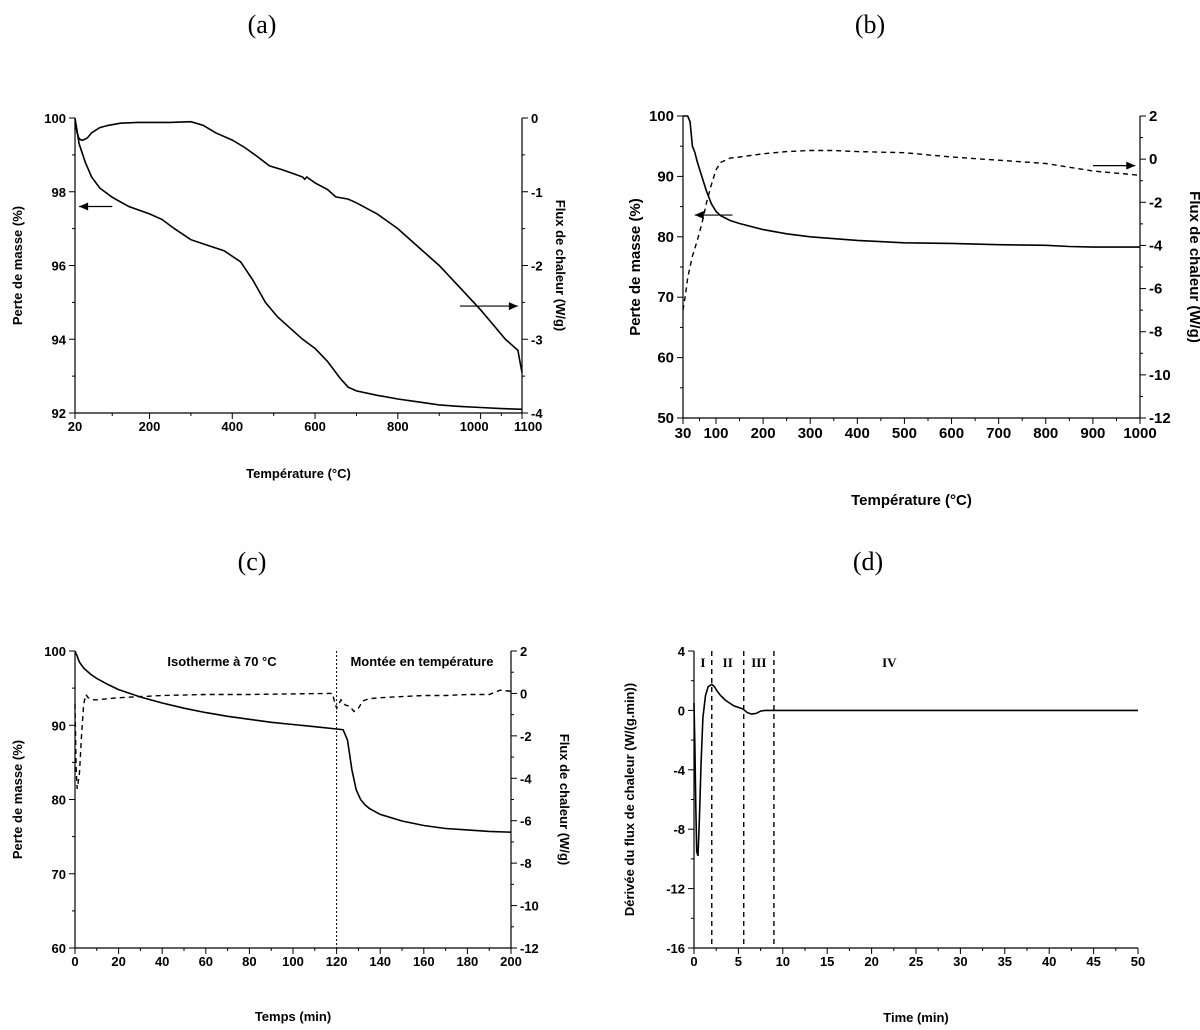 This screenshot has height=1030, width=1200. Describe the element at coordinates (915, 770) in the screenshot. I see `heat-flow-derivative-line` at that location.